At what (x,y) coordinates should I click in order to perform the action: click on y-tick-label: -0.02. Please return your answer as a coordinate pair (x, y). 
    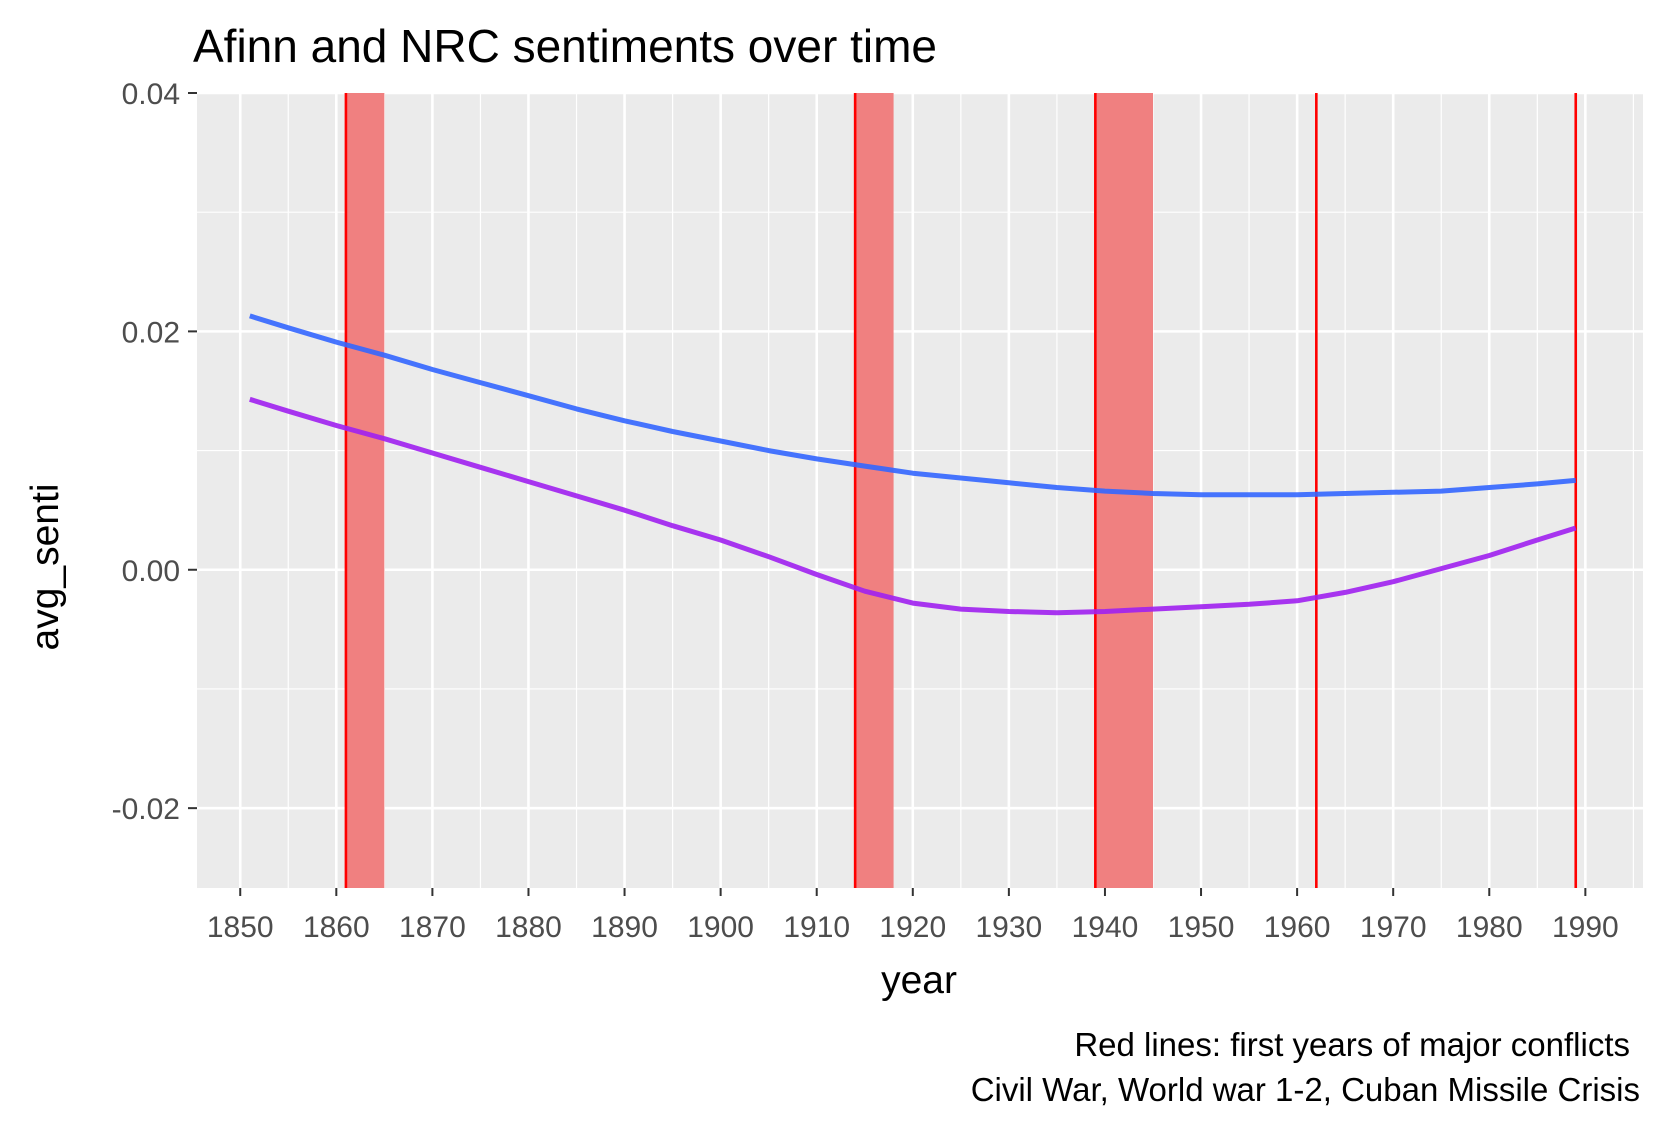
    Looking at the image, I should click on (146, 809).